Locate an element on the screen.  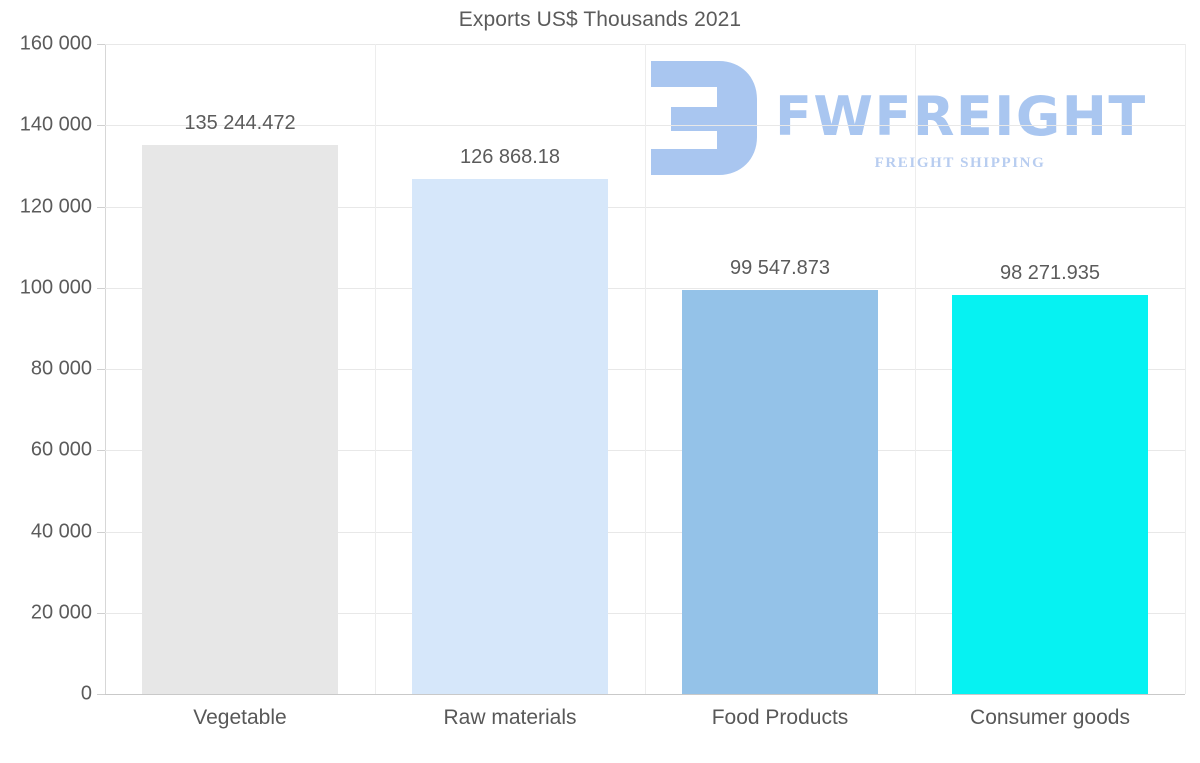
y-axis-tick-label: 20 000 is located at coordinates (61, 612).